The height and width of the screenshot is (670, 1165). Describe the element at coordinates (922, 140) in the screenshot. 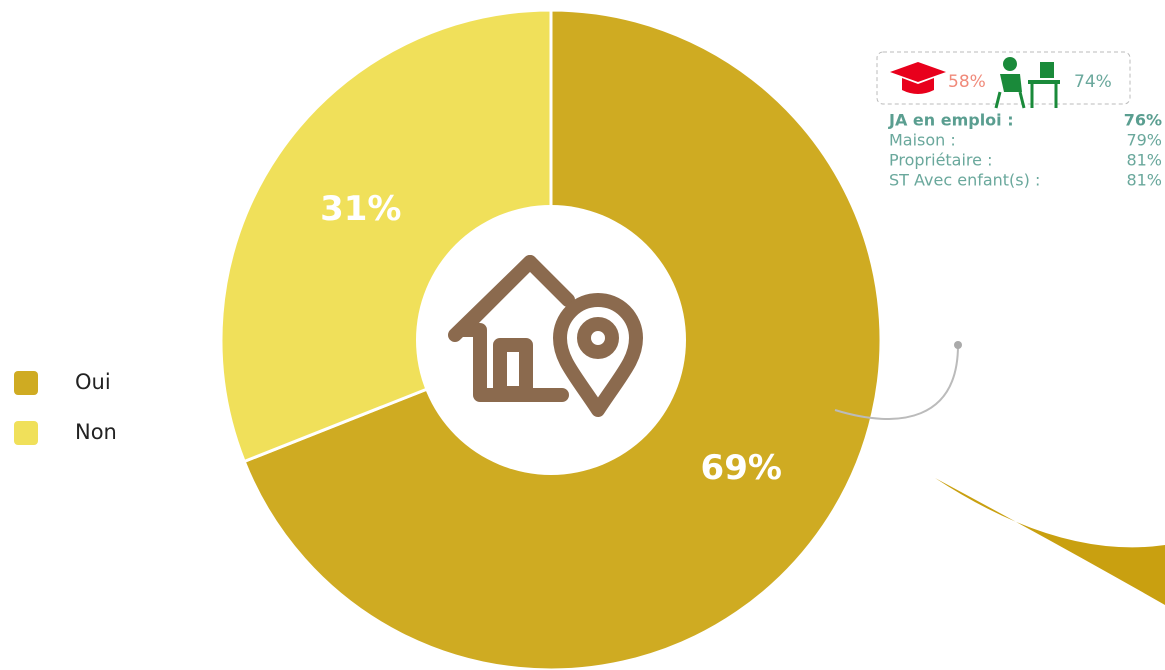

I see `stat-label: Maison :` at that location.